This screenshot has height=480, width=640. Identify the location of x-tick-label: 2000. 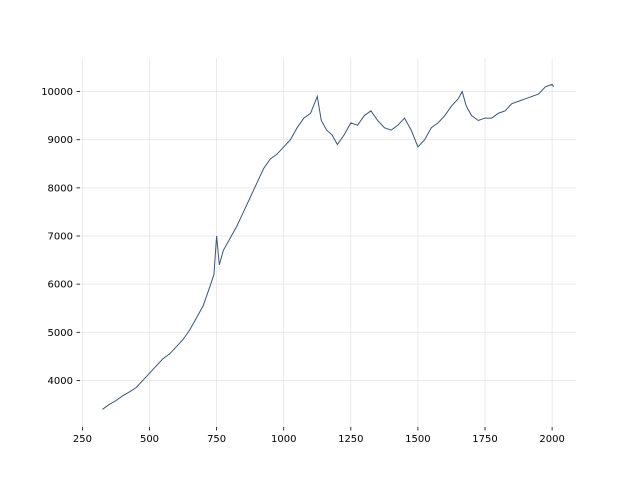
(551, 439).